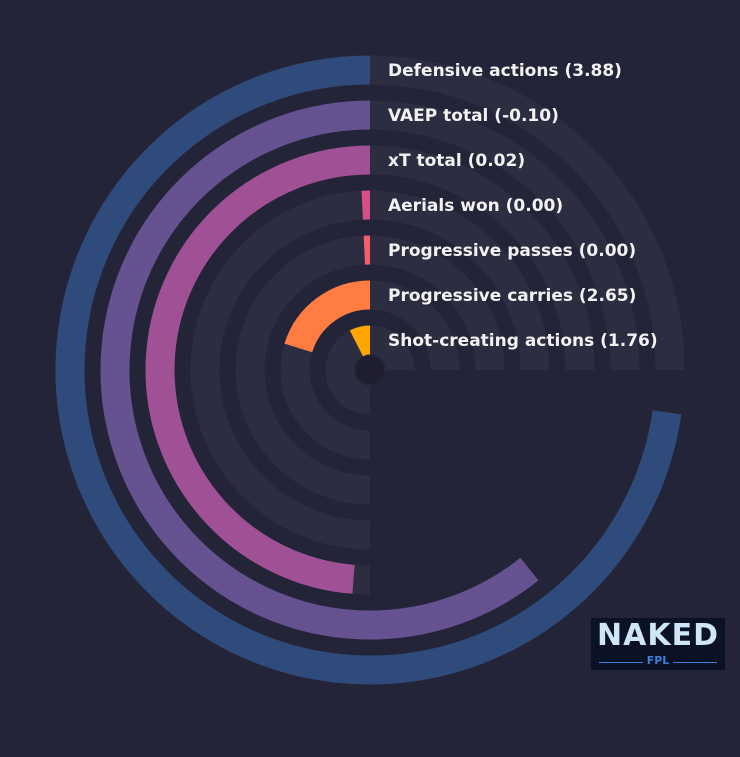 The width and height of the screenshot is (740, 757). Describe the element at coordinates (512, 251) in the screenshot. I see `label-progressive-passes: Progressive passes (0.00)` at that location.